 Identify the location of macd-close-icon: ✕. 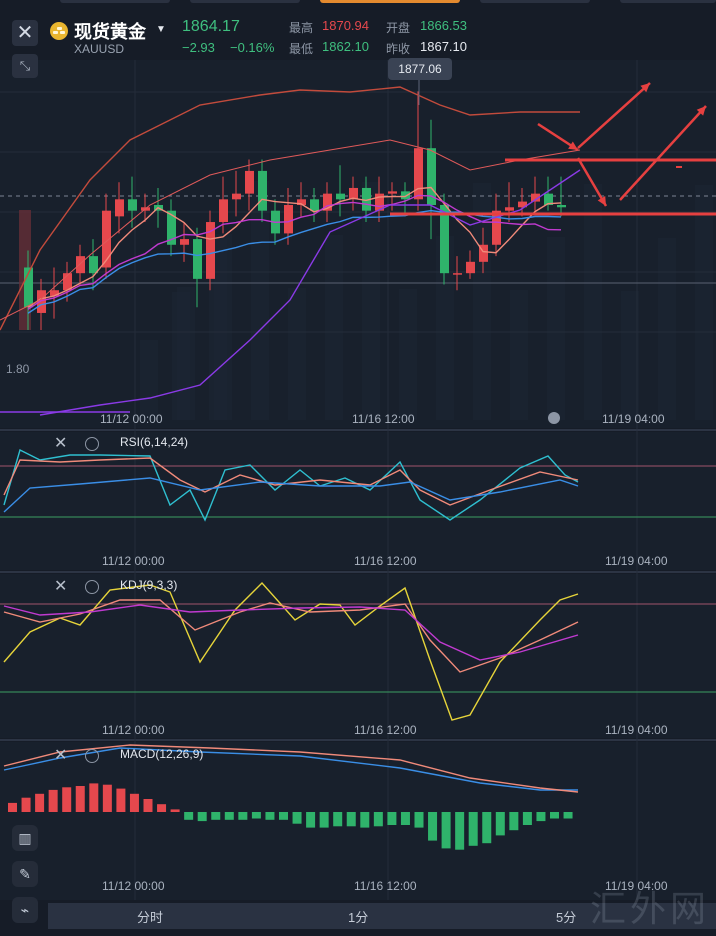
(61, 755).